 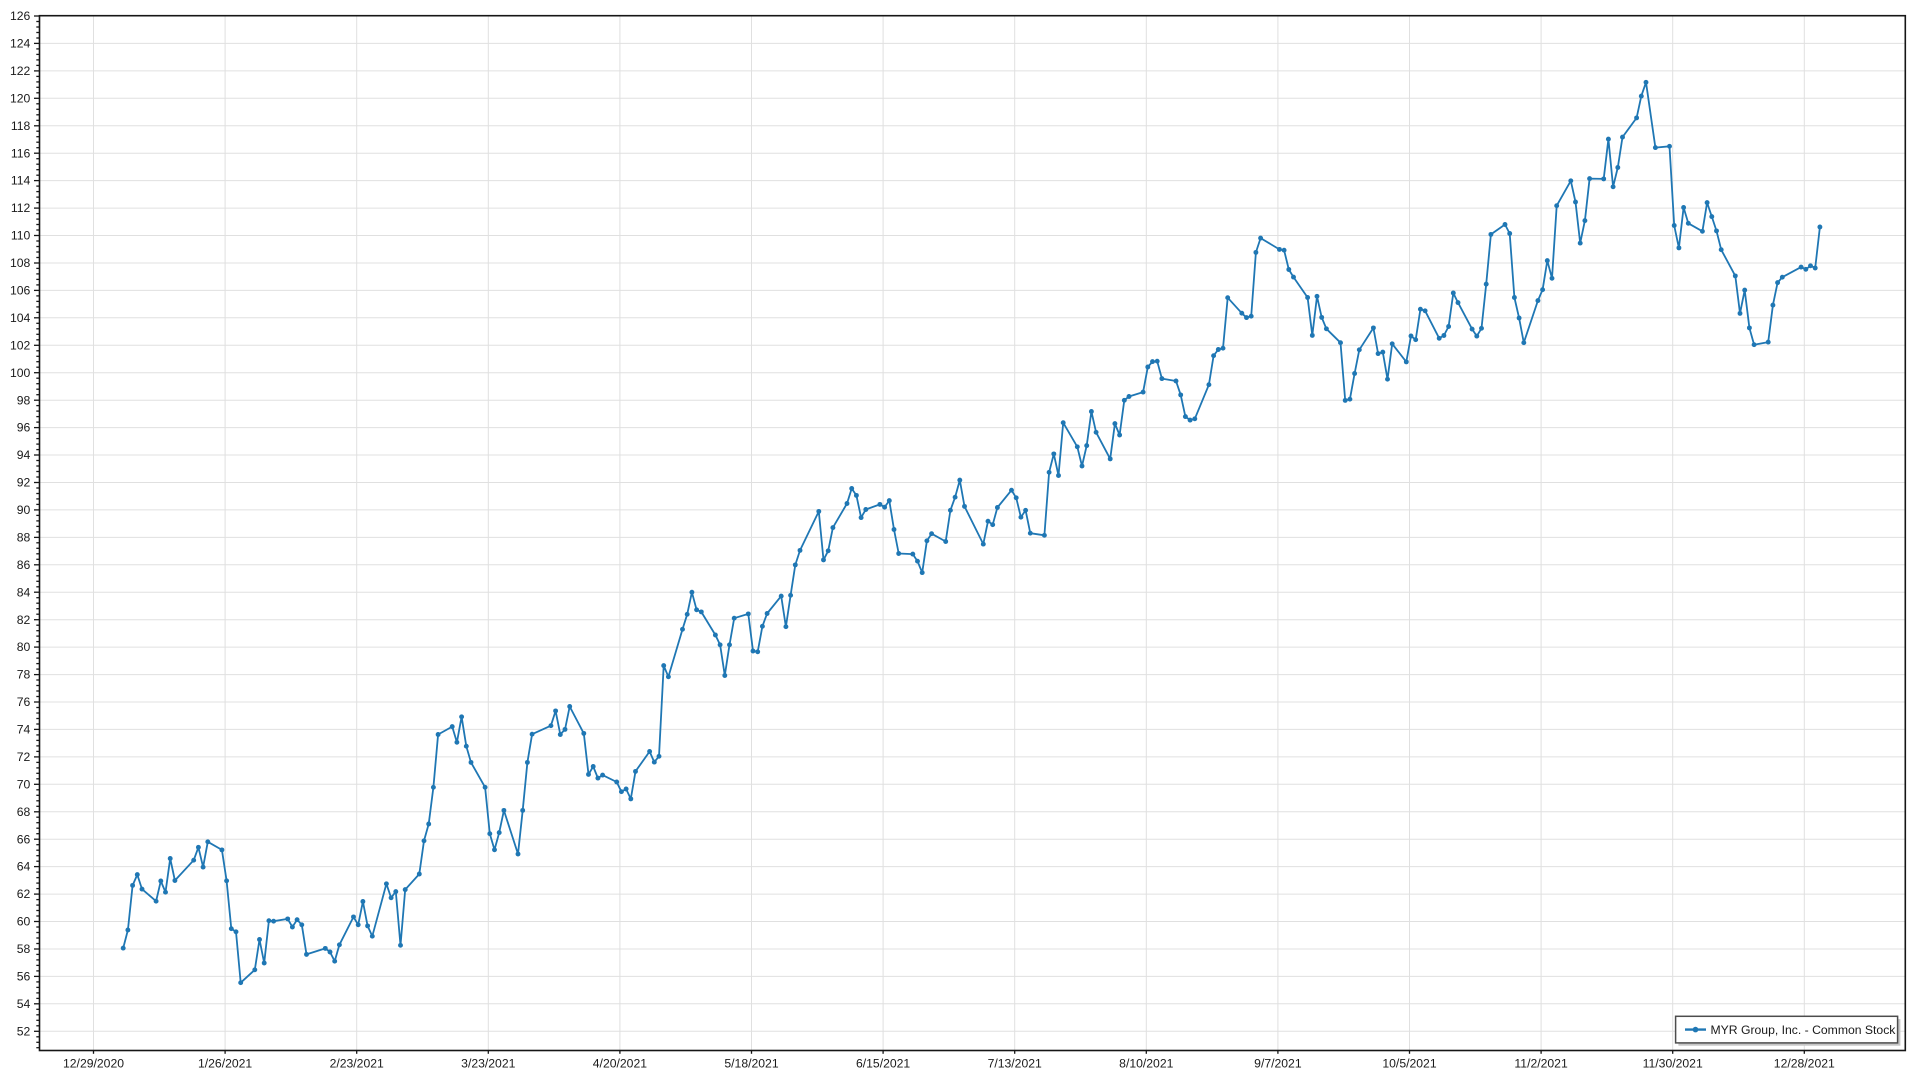 What do you see at coordinates (20, 373) in the screenshot?
I see `svg-text: 100` at bounding box center [20, 373].